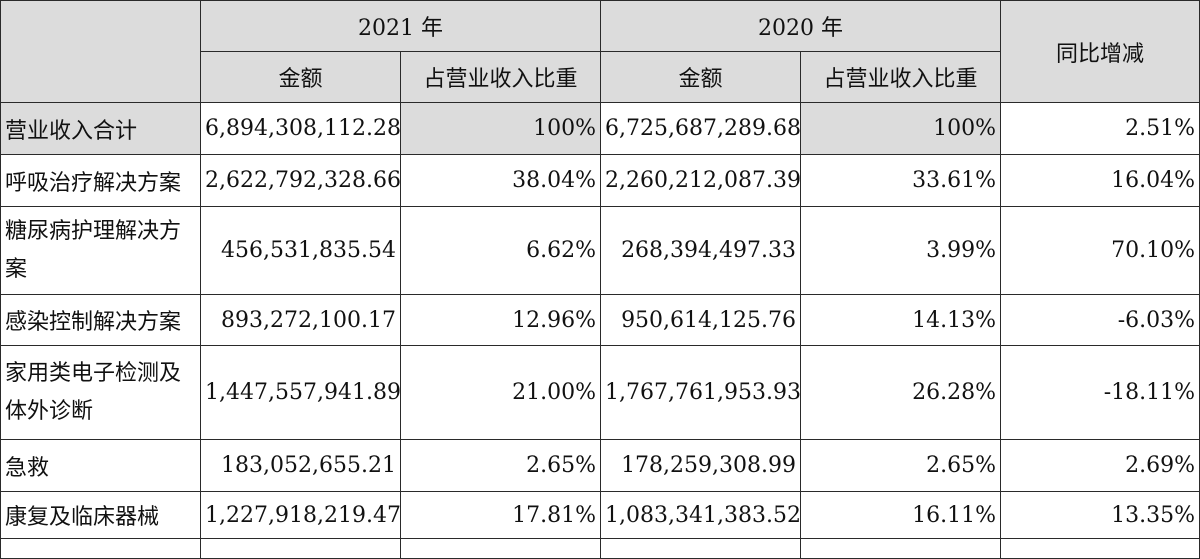 The image size is (1200, 559). I want to click on row-share-2020: 2.65%, so click(901, 465).